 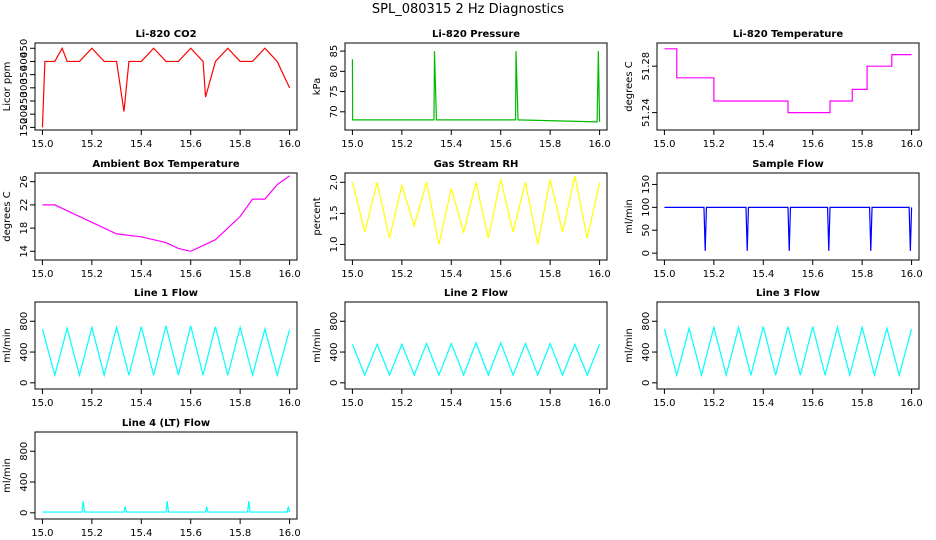 I want to click on y-tick-label: 2.0, so click(x=334, y=182).